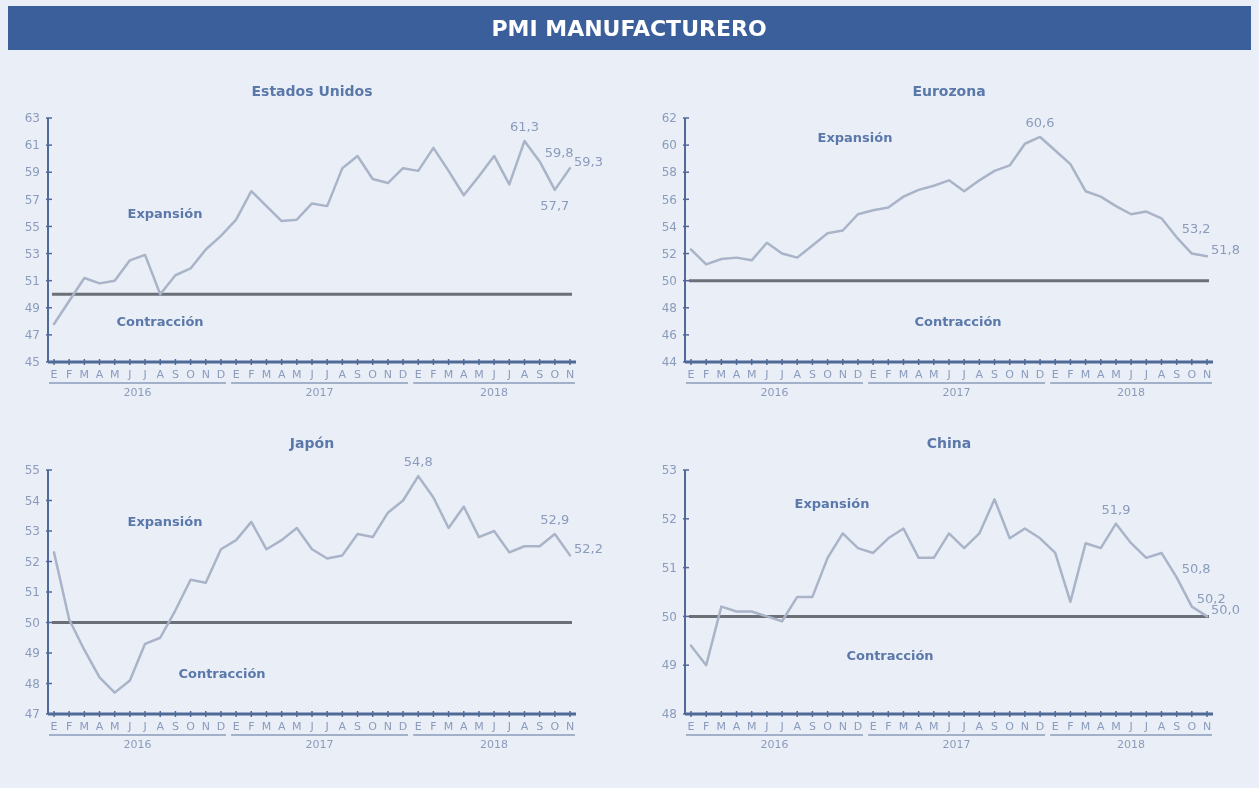 This screenshot has height=788, width=1259. What do you see at coordinates (1131, 744) in the screenshot?
I see `text: 2018` at bounding box center [1131, 744].